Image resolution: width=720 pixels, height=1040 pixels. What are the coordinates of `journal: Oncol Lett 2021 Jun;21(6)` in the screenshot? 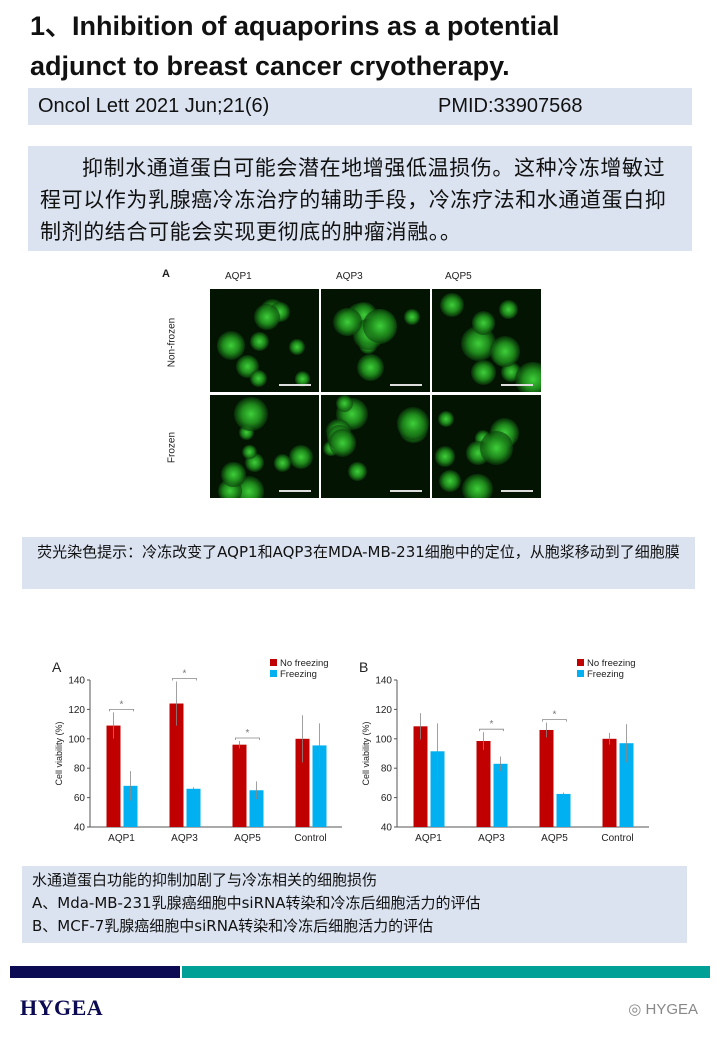 It's located at (154, 106).